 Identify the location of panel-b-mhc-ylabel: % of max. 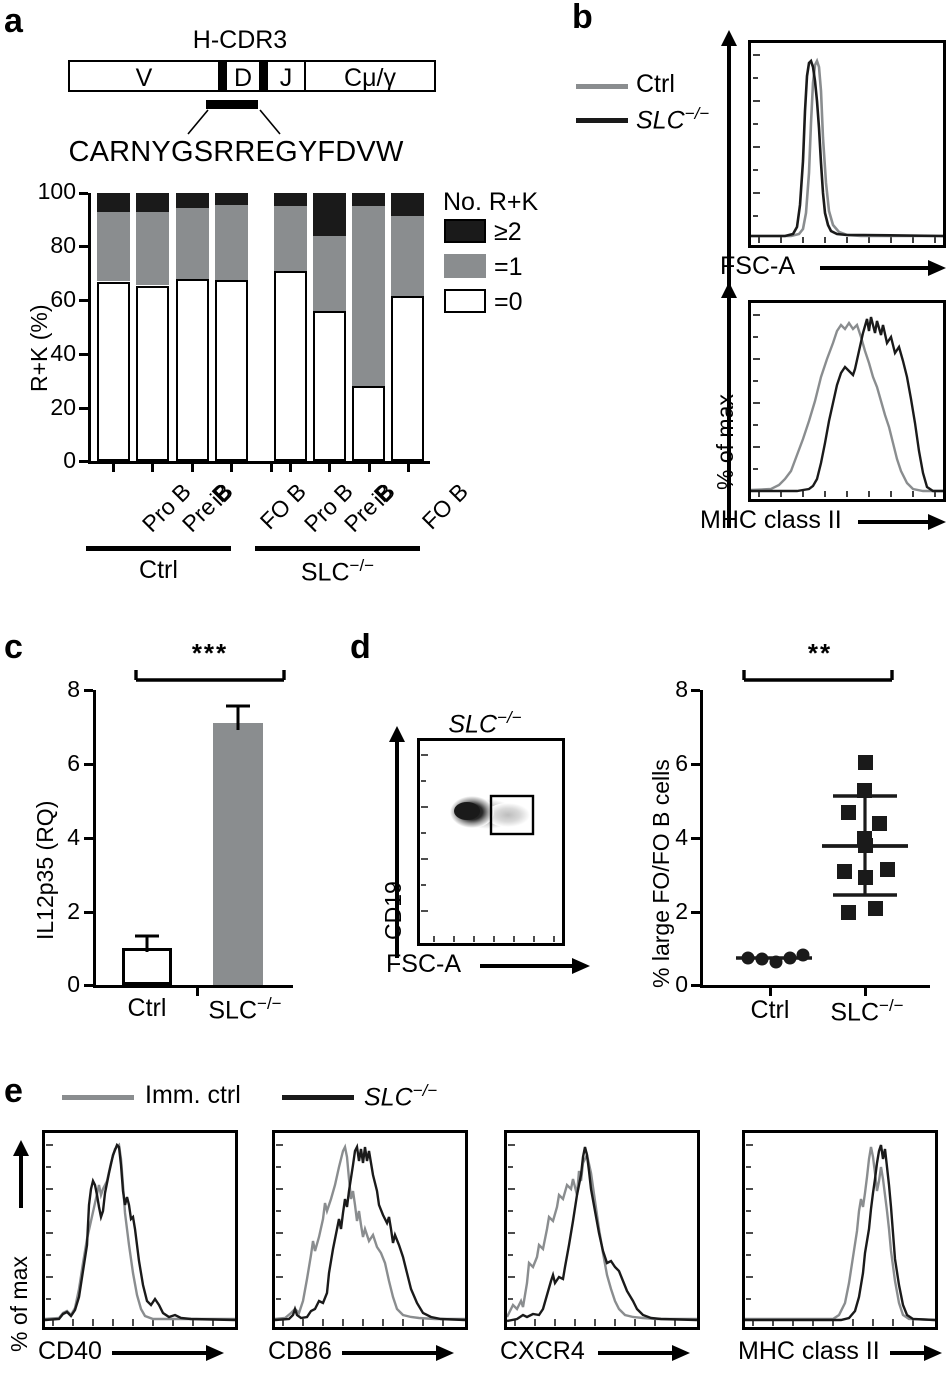
(725, 442).